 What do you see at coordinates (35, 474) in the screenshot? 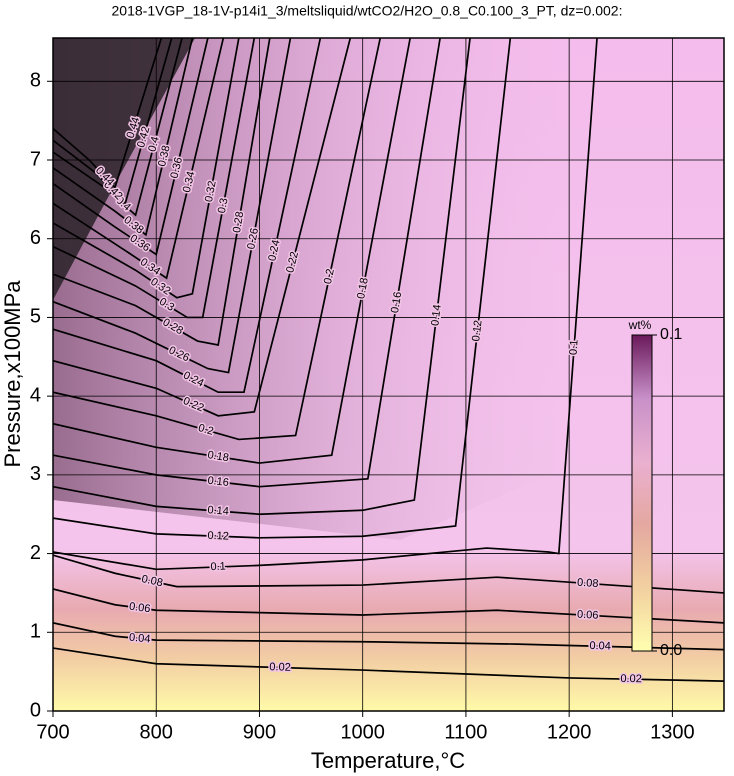
I see `y-tick-label: 3` at bounding box center [35, 474].